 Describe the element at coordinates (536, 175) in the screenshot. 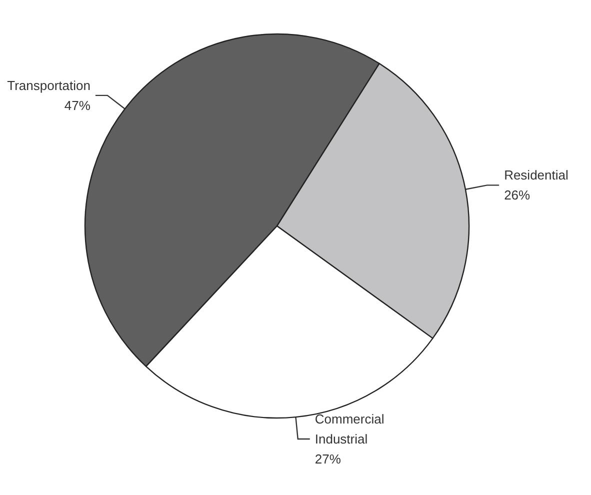

I see `slice-label: Residential` at that location.